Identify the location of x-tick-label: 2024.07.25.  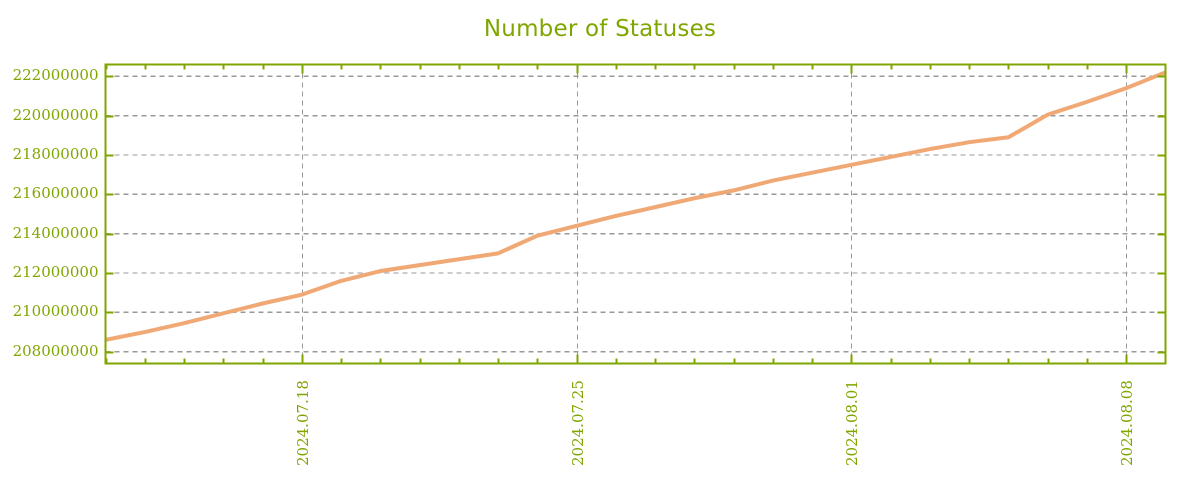
(577, 423).